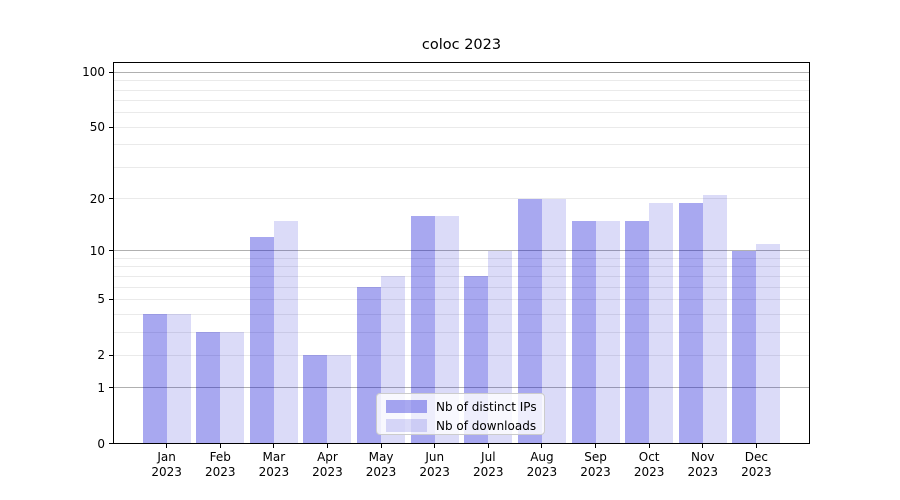 The width and height of the screenshot is (900, 500). Describe the element at coordinates (486, 406) in the screenshot. I see `legend-label-distinct-ips: Nb of distinct IPs` at that location.